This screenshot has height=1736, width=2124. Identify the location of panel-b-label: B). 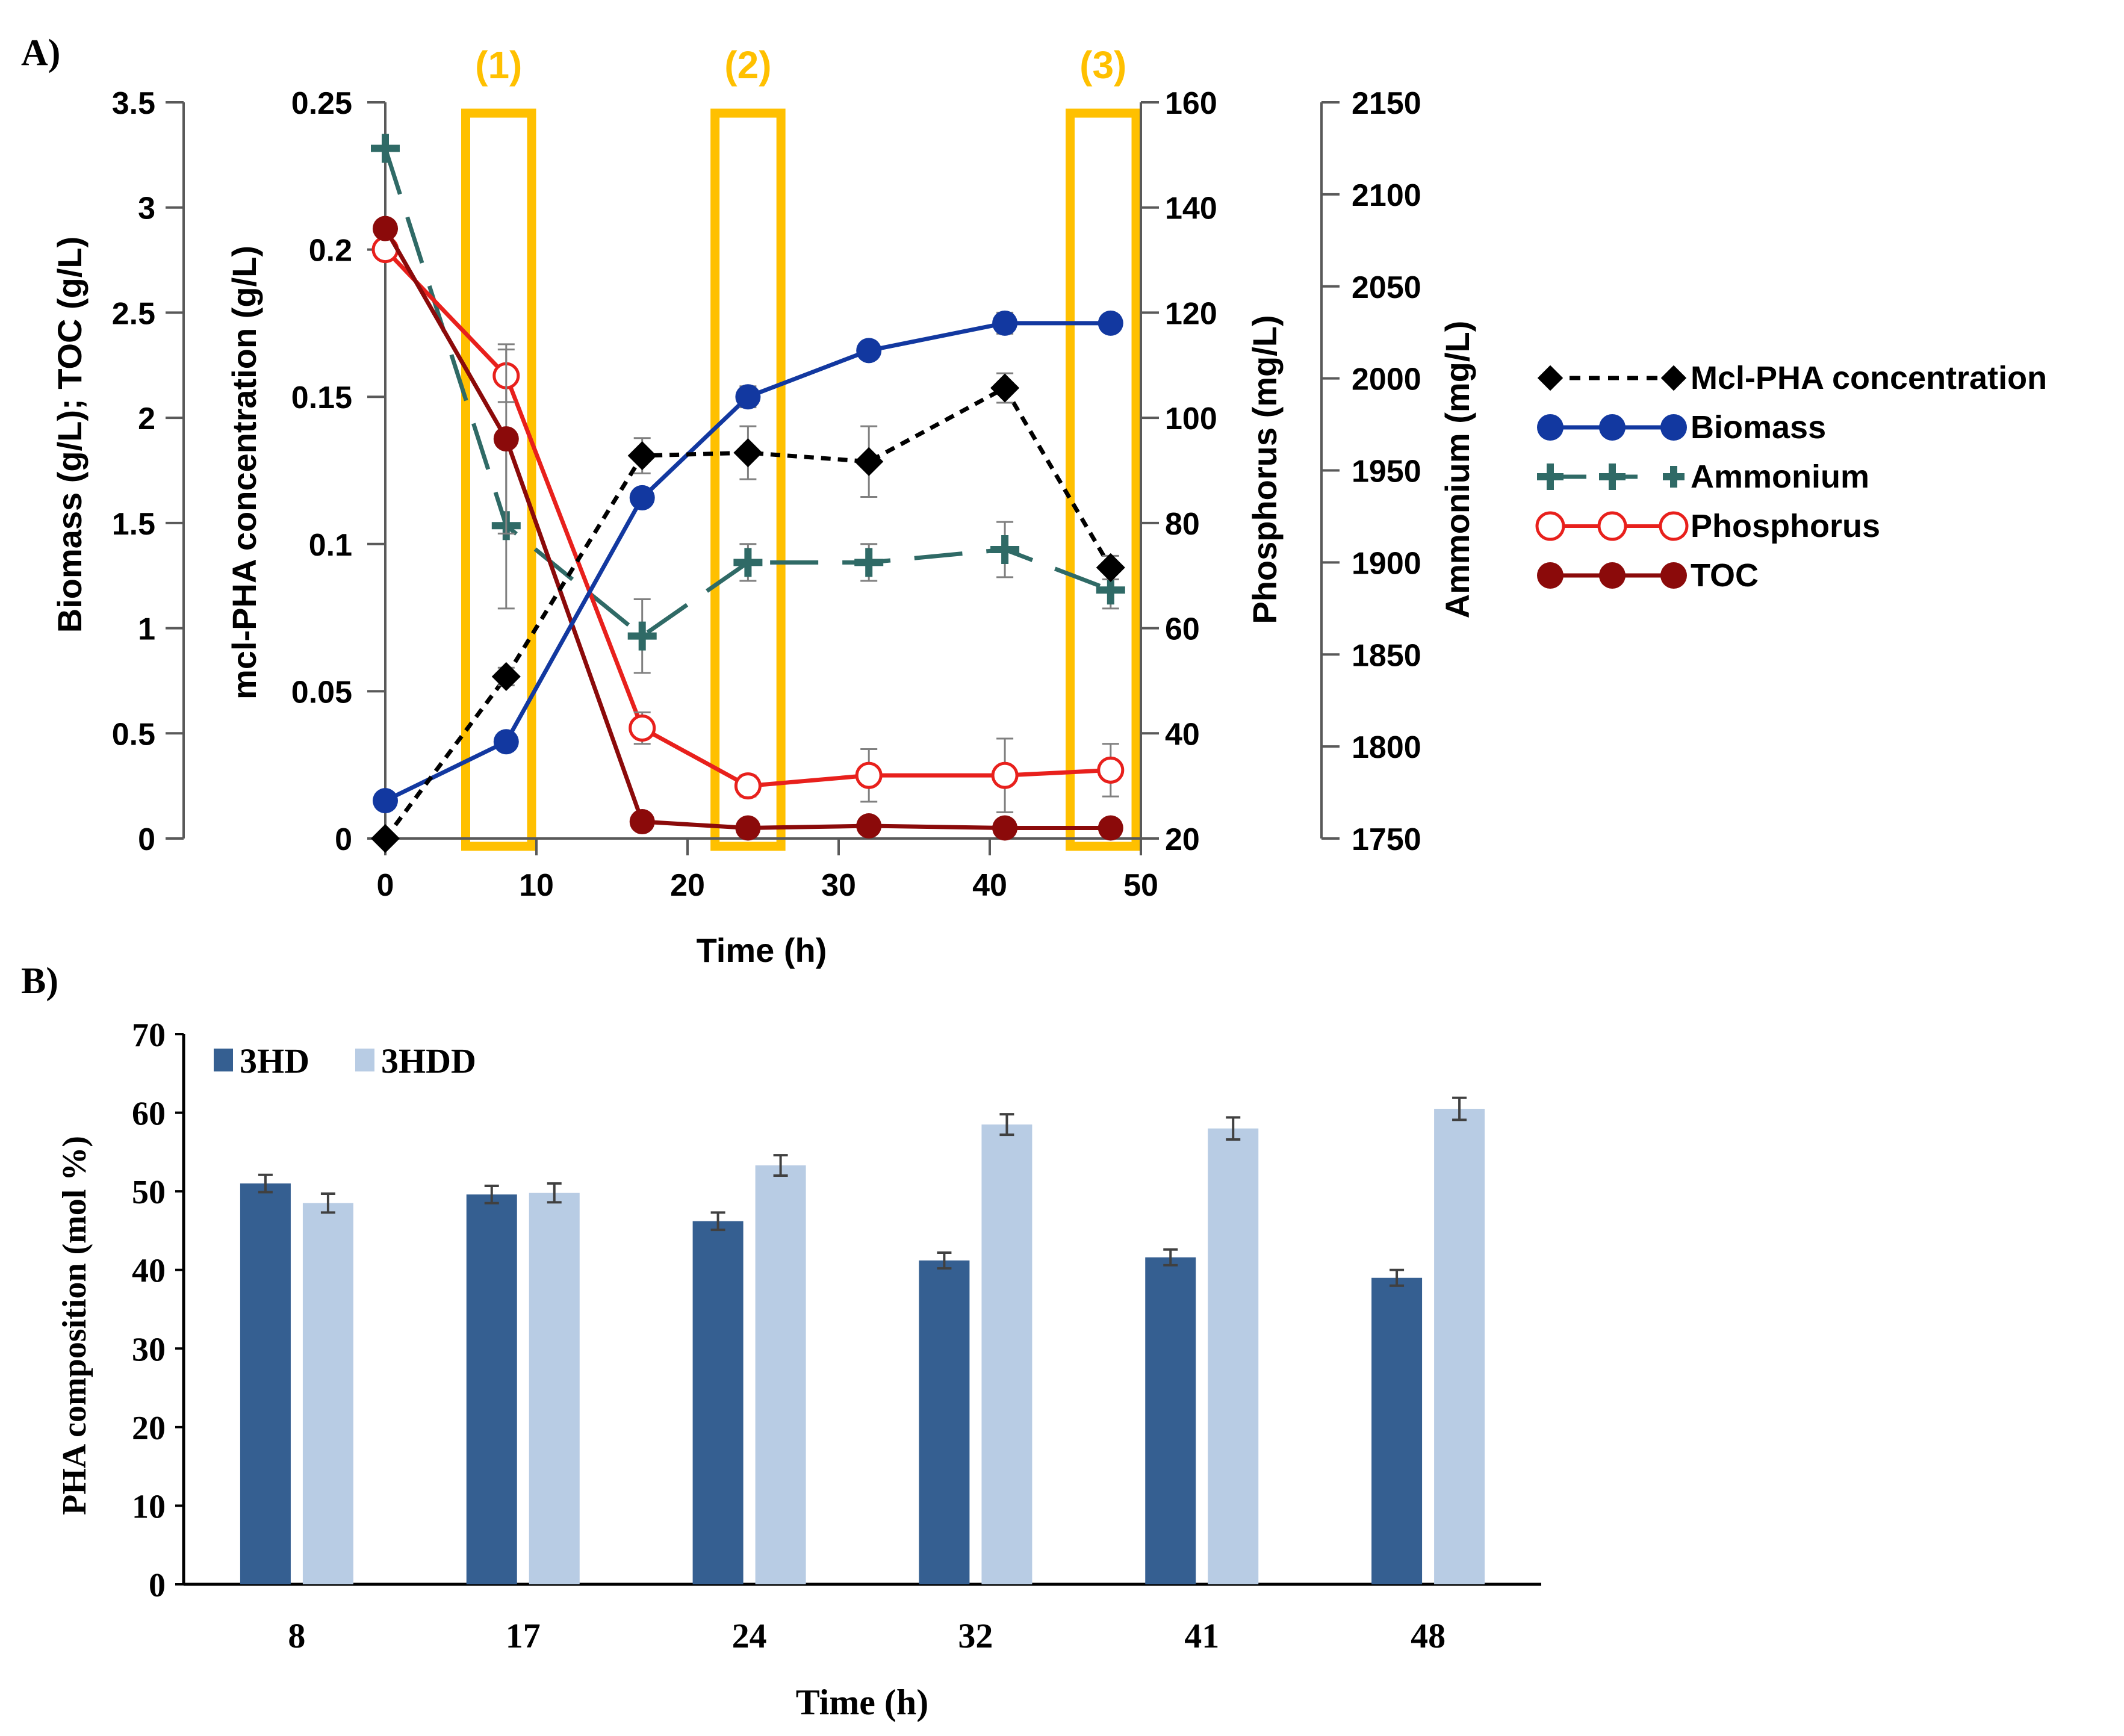
(39, 981).